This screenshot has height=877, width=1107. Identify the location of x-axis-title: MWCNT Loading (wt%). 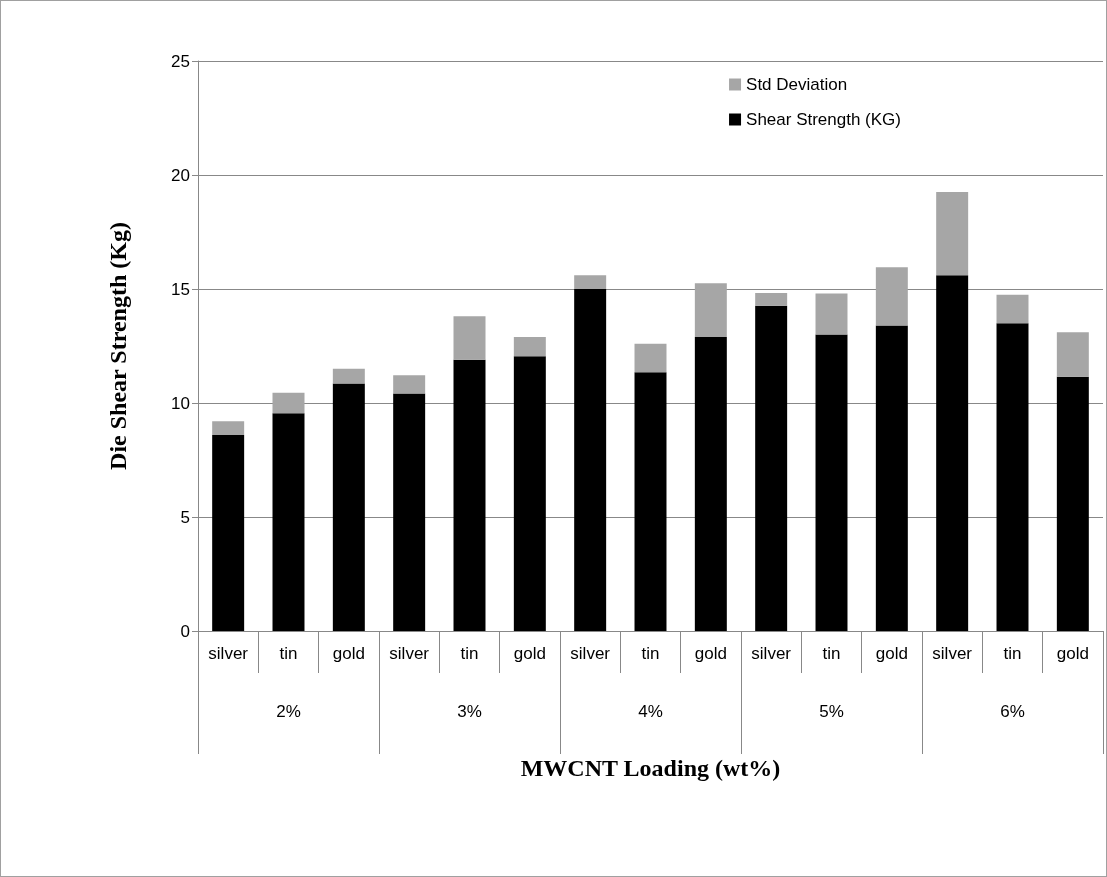
(650, 768).